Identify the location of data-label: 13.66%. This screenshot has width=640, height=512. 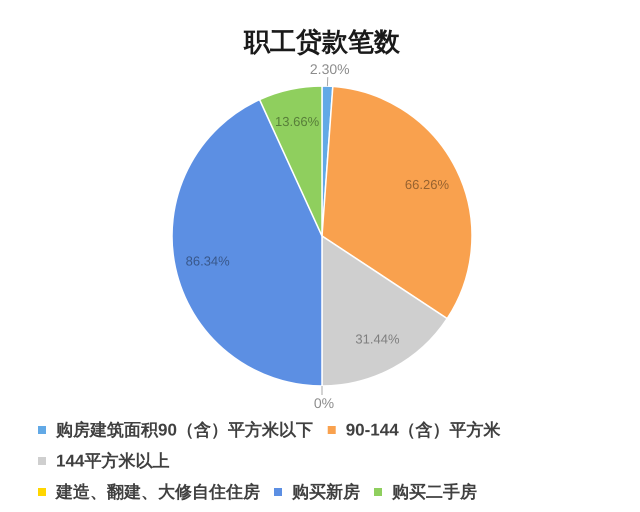
(297, 122).